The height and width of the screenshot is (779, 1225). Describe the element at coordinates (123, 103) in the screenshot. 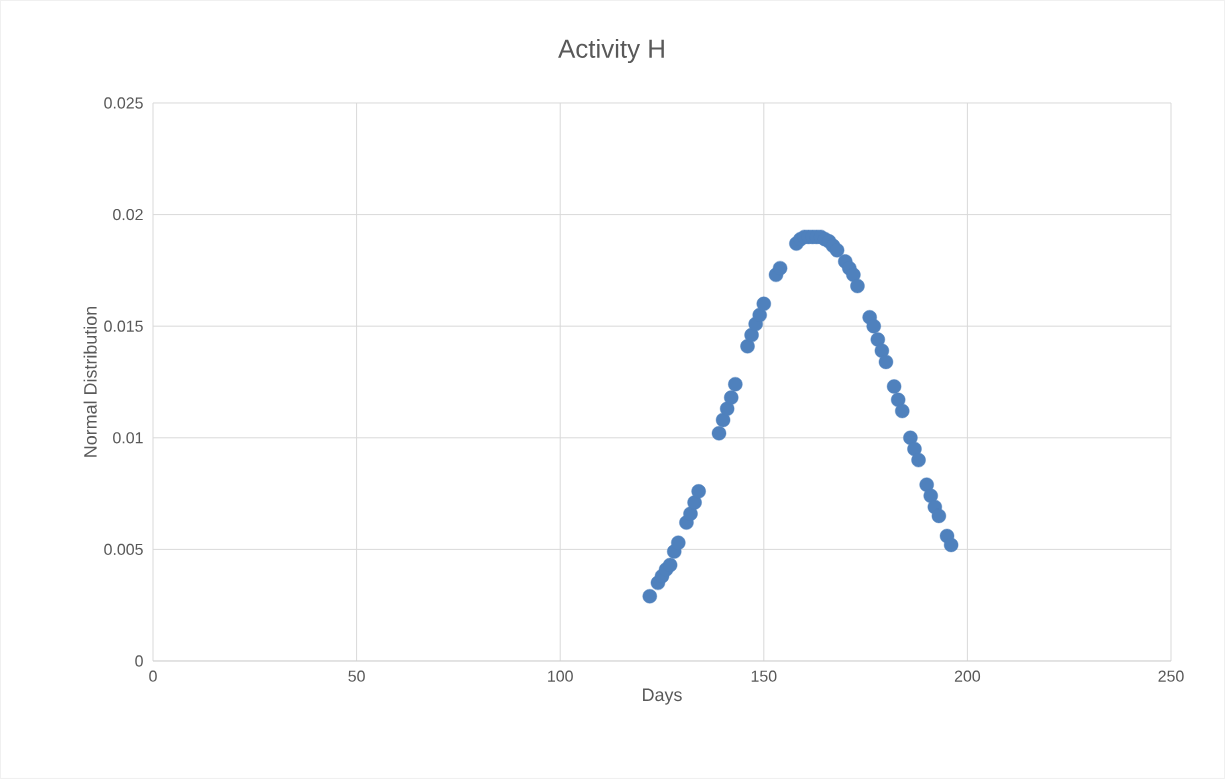

I see `y-tick-label: 0.025` at that location.